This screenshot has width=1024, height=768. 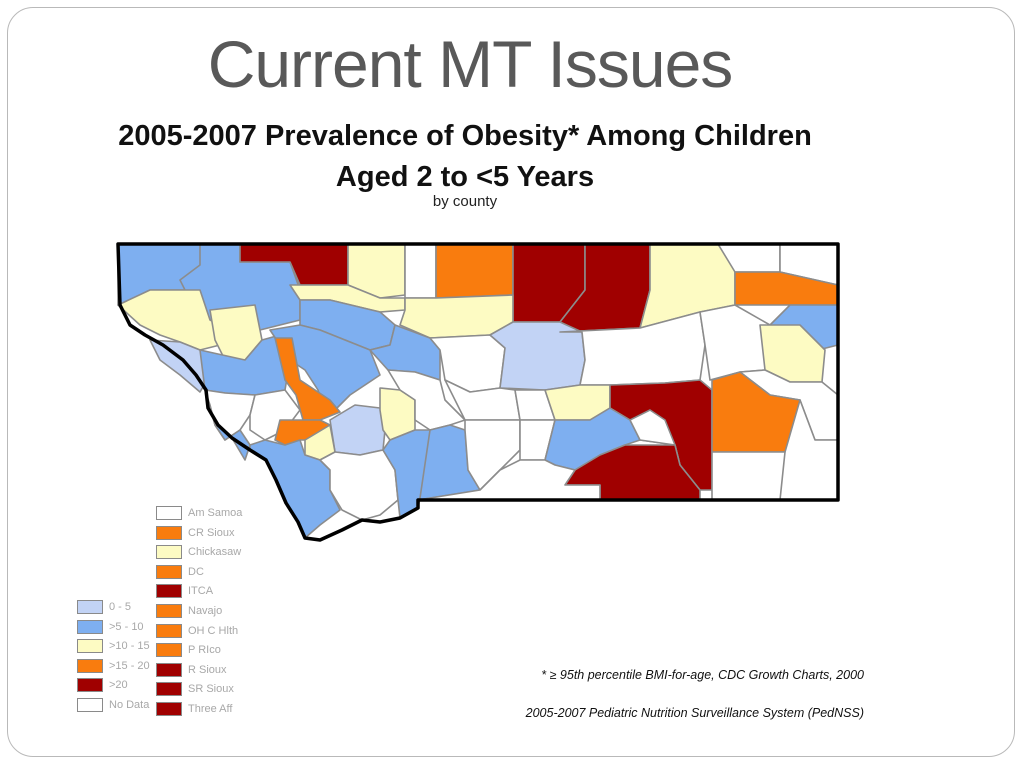 I want to click on legend-range-item: >10 - 15, so click(x=113, y=646).